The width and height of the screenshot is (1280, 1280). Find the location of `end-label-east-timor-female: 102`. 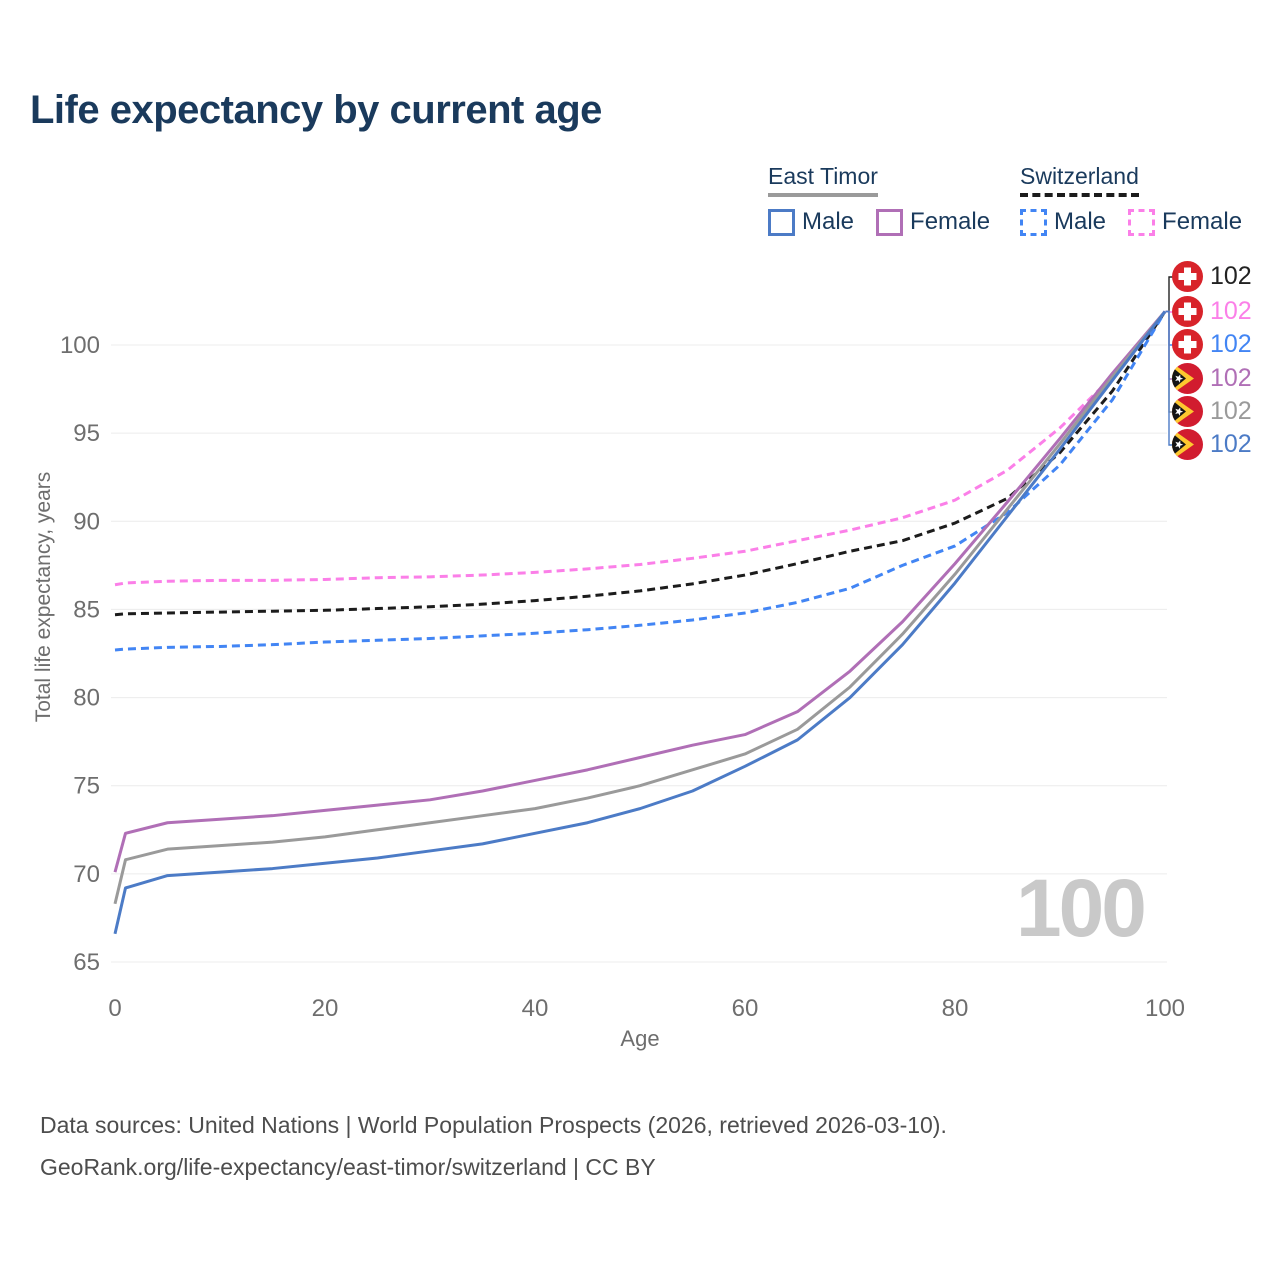

end-label-east-timor-female: 102 is located at coordinates (1212, 378).